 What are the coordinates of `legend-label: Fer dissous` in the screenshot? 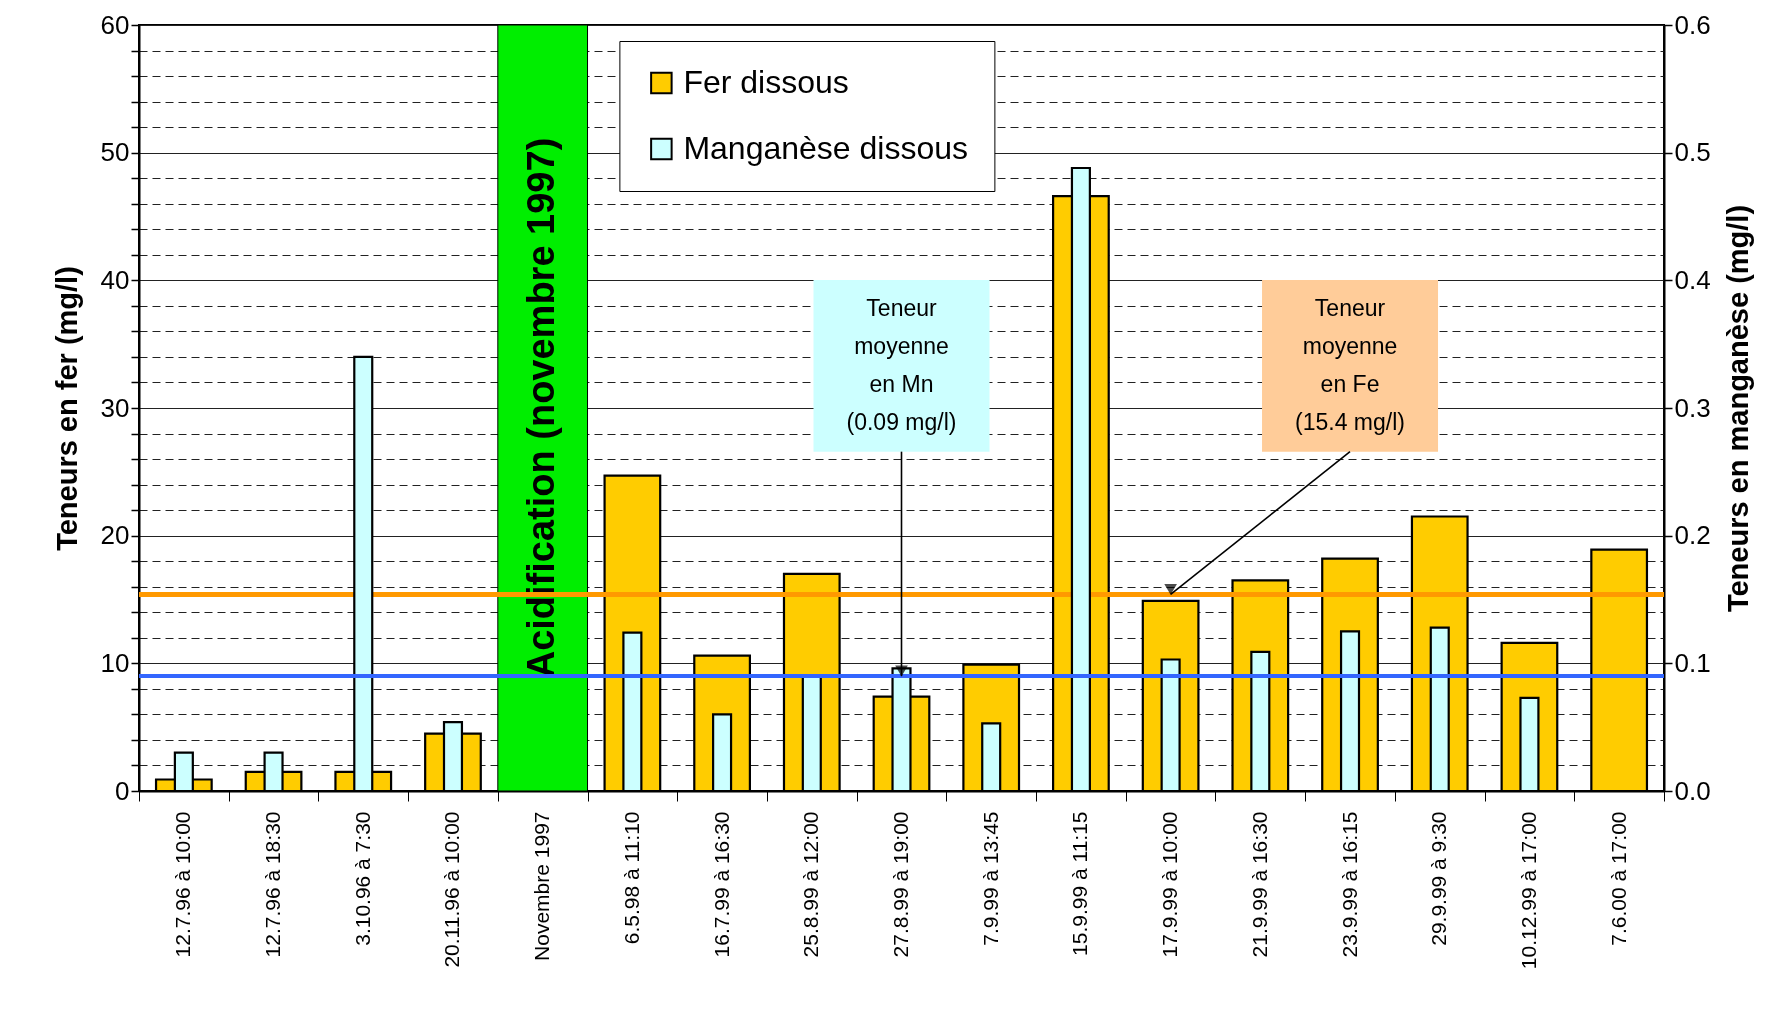 It's located at (766, 82).